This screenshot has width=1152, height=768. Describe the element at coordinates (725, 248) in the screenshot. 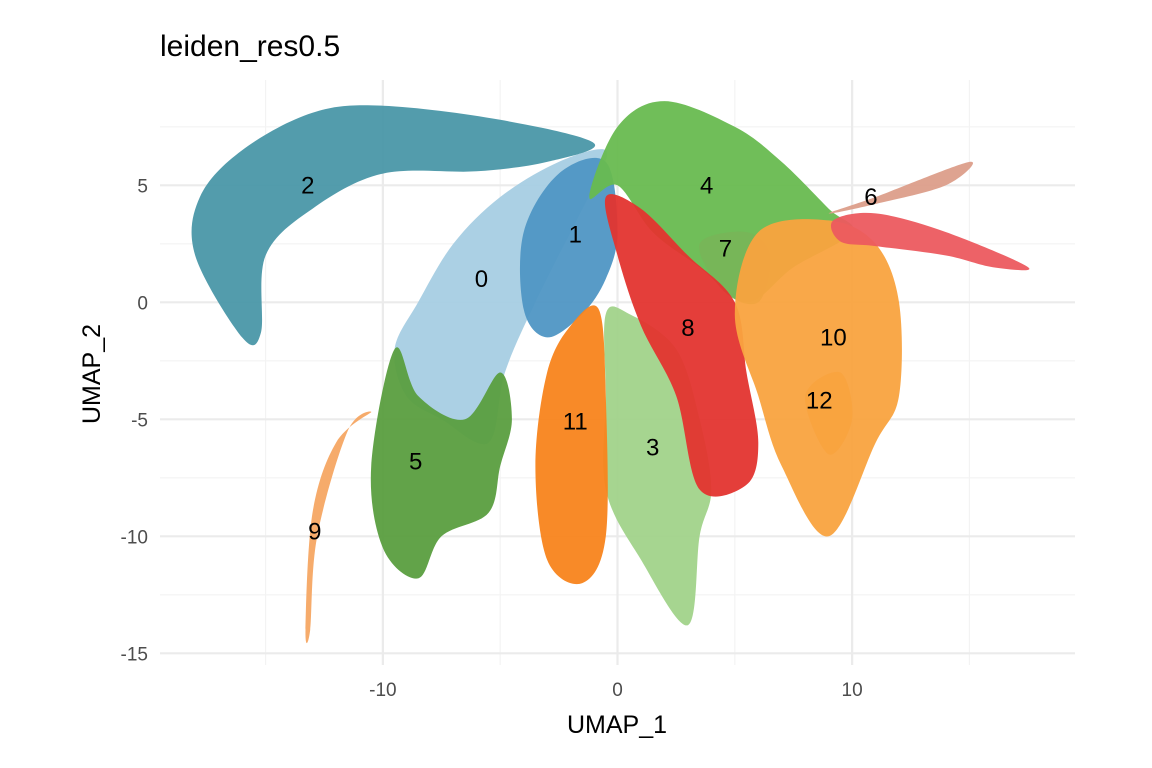

I see `cluster-label-7: 7` at that location.